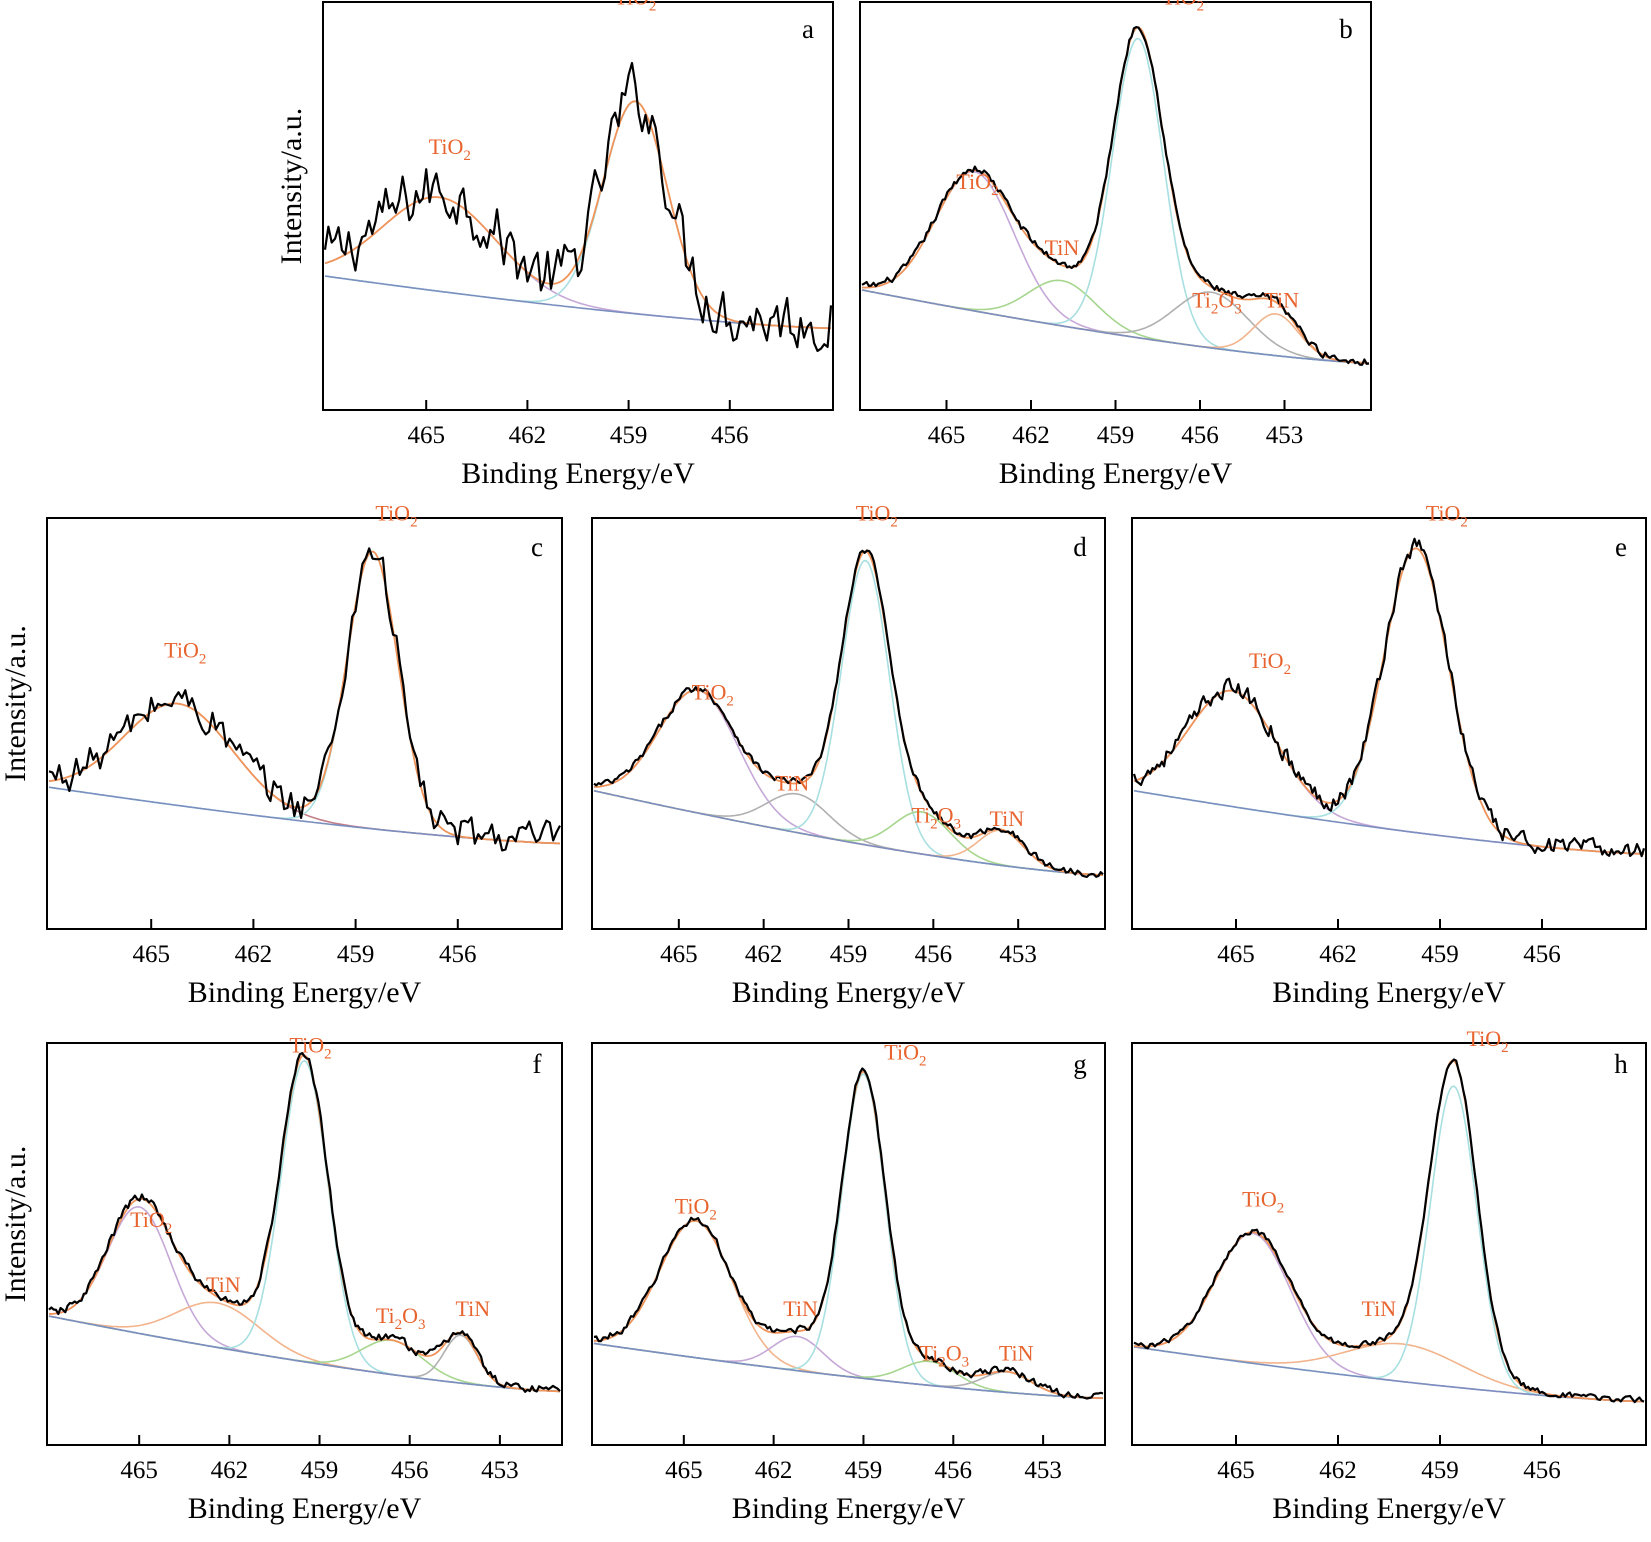 The image size is (1651, 1542). What do you see at coordinates (356, 954) in the screenshot?
I see `x-tick-label-c-459: 459` at bounding box center [356, 954].